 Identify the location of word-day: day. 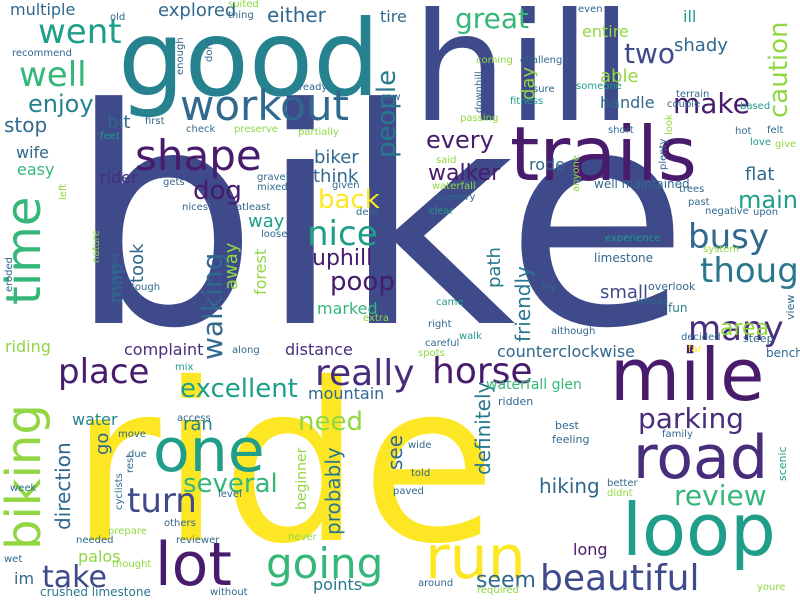
(528, 83).